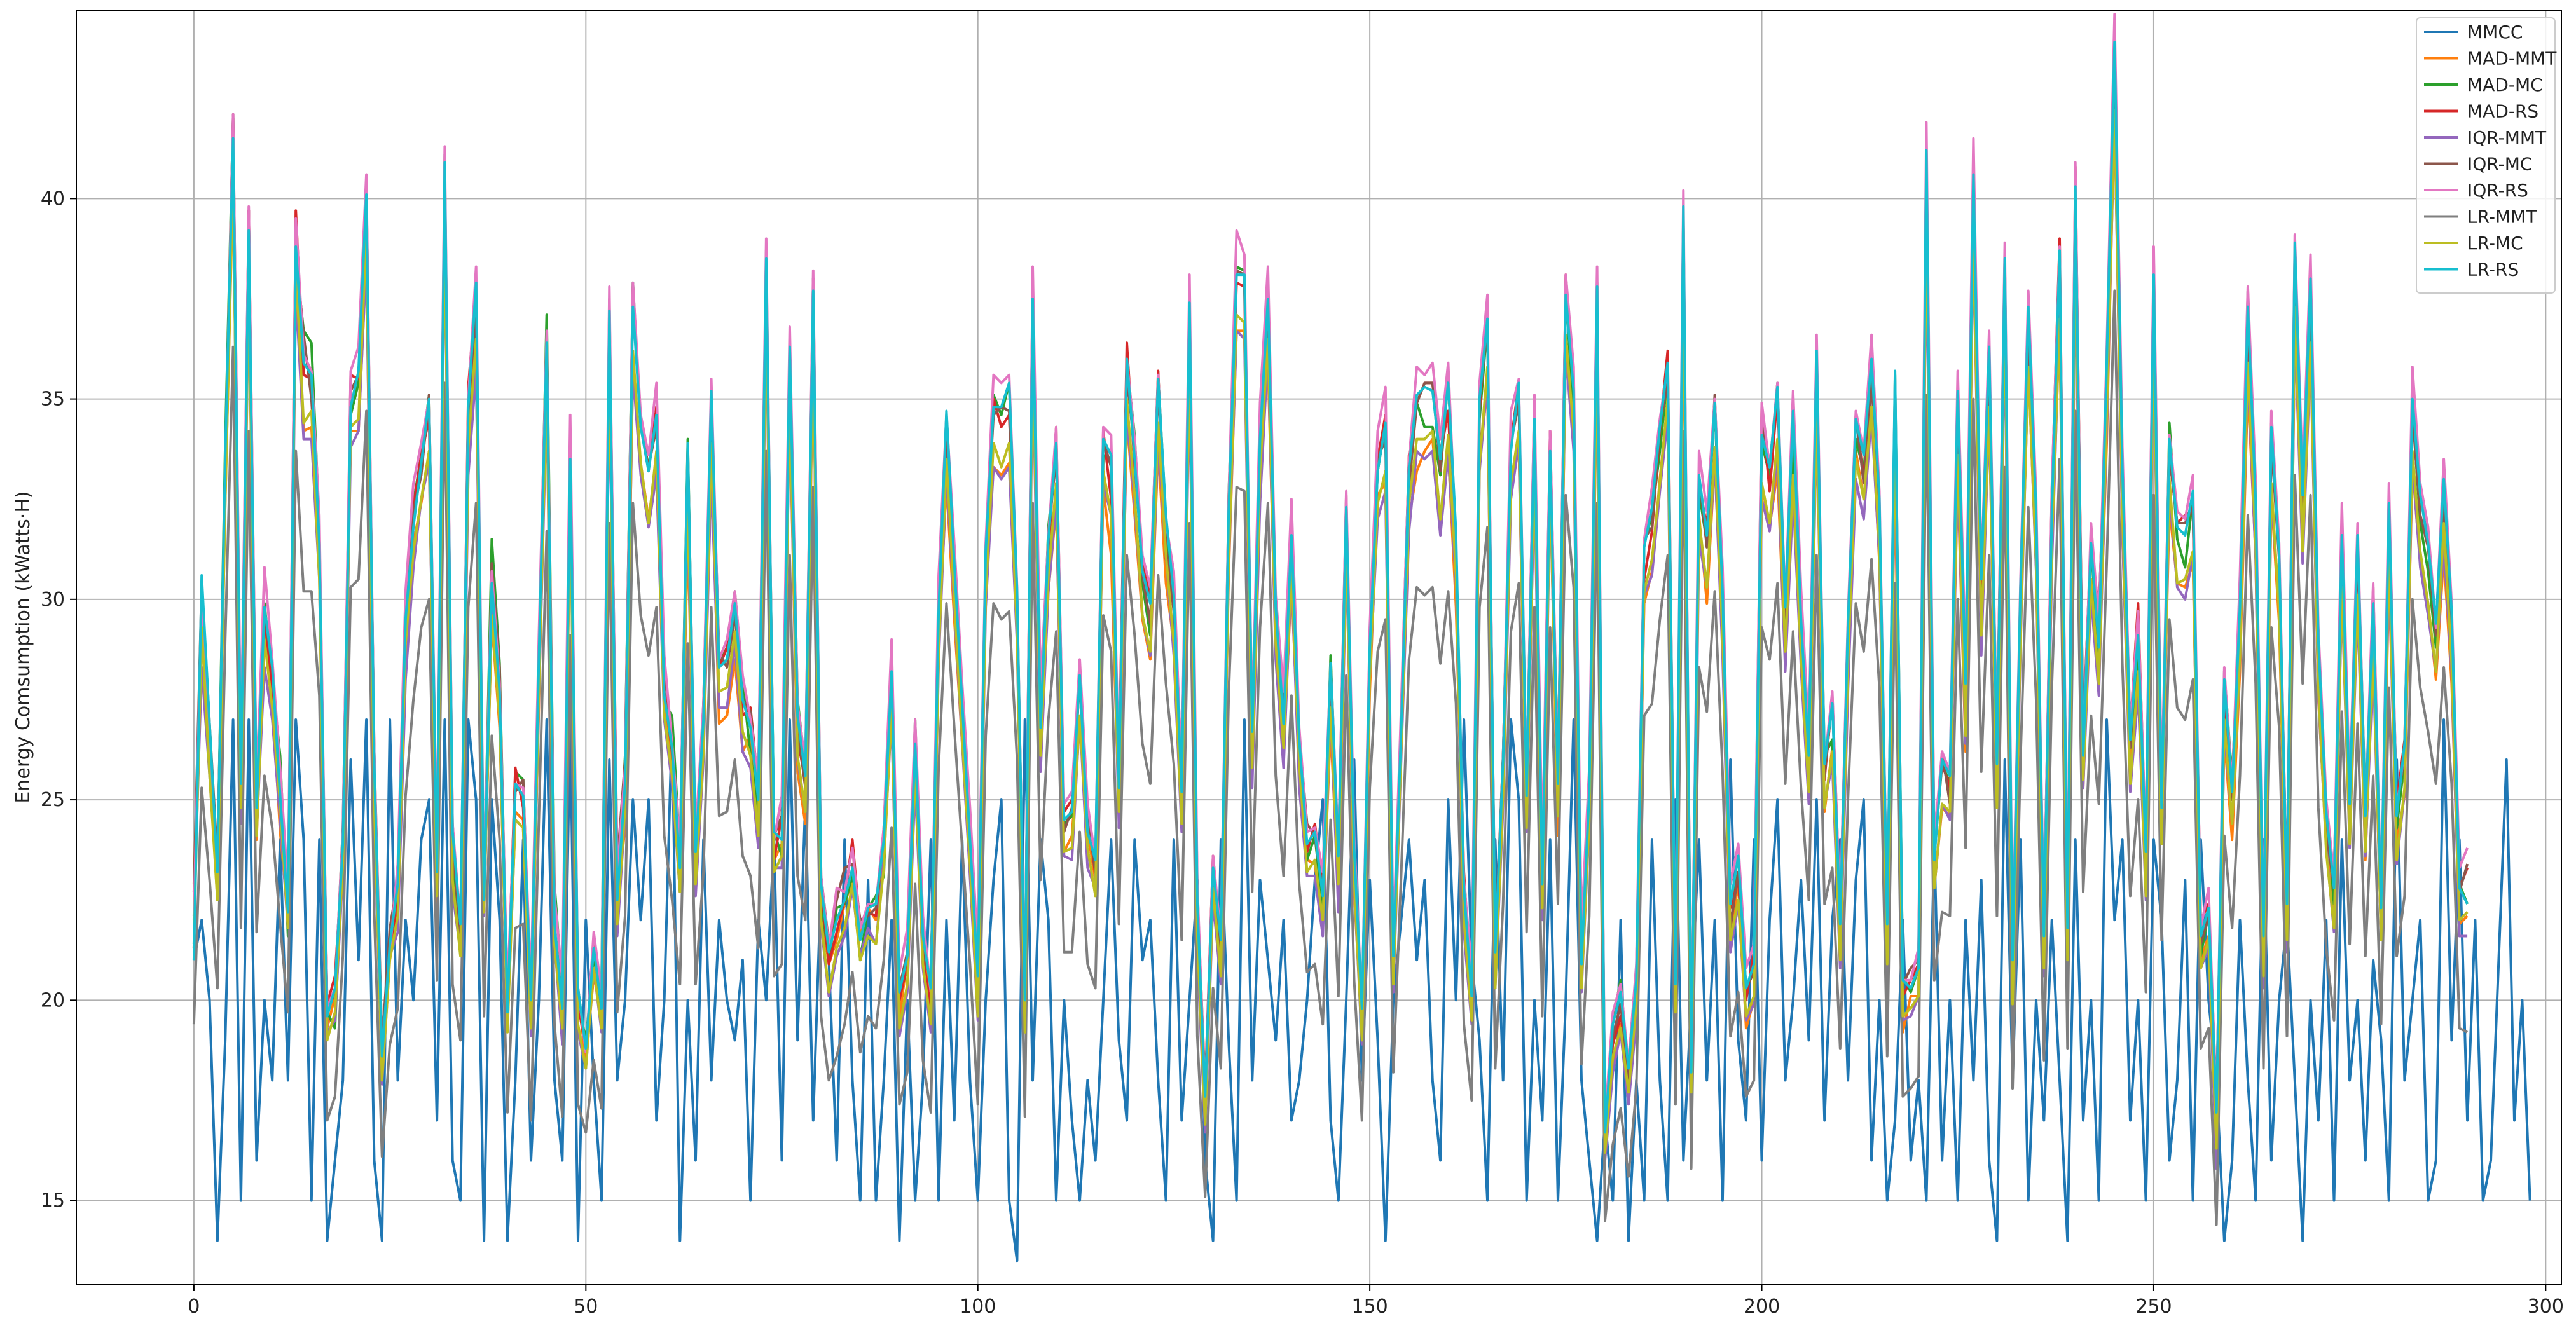 The image size is (2576, 1321). Describe the element at coordinates (2502, 217) in the screenshot. I see `legend-label: LR-MMT` at that location.